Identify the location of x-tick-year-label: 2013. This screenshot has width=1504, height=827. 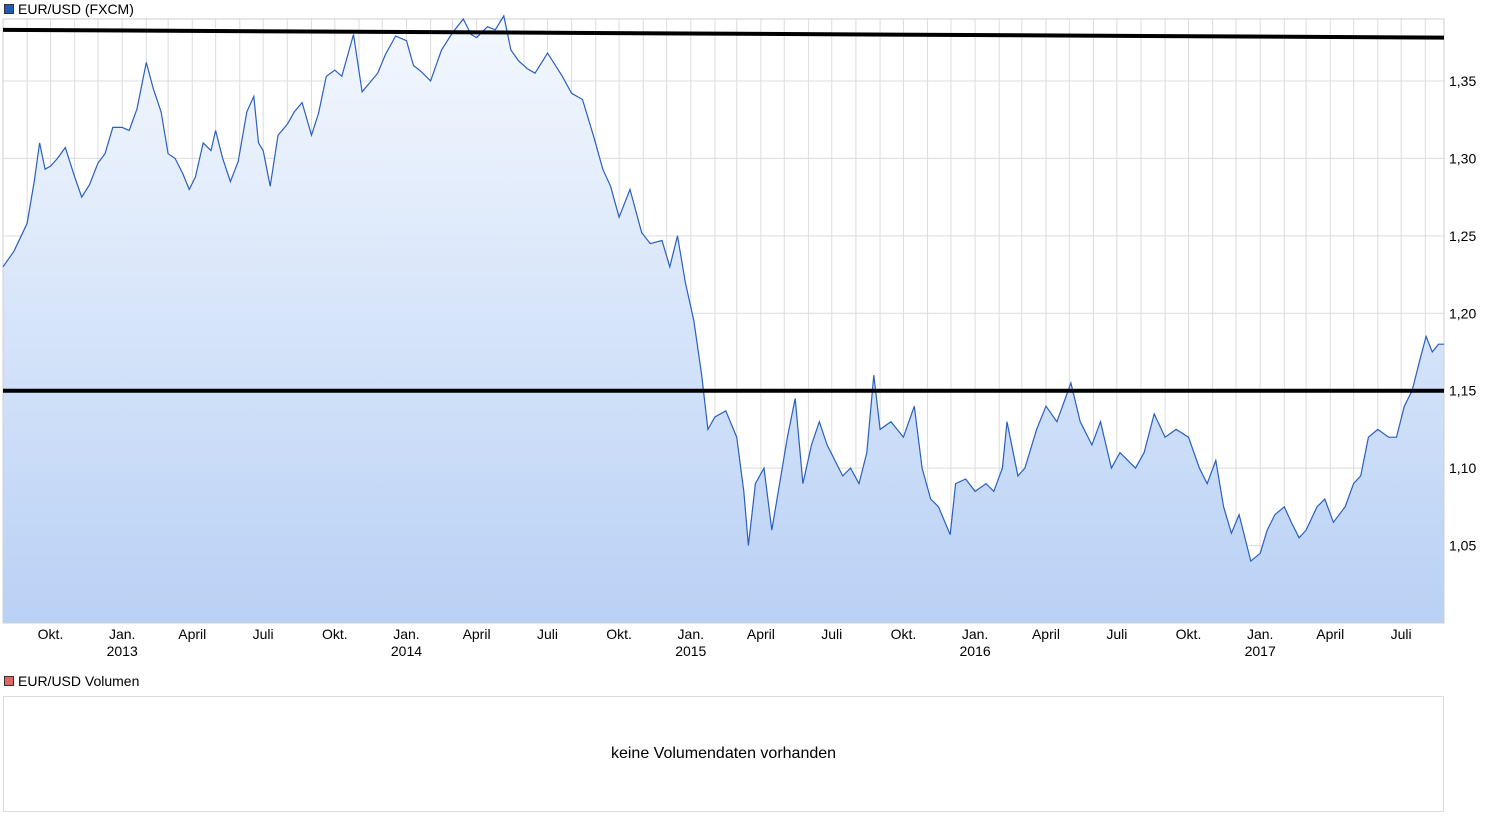
(122, 651).